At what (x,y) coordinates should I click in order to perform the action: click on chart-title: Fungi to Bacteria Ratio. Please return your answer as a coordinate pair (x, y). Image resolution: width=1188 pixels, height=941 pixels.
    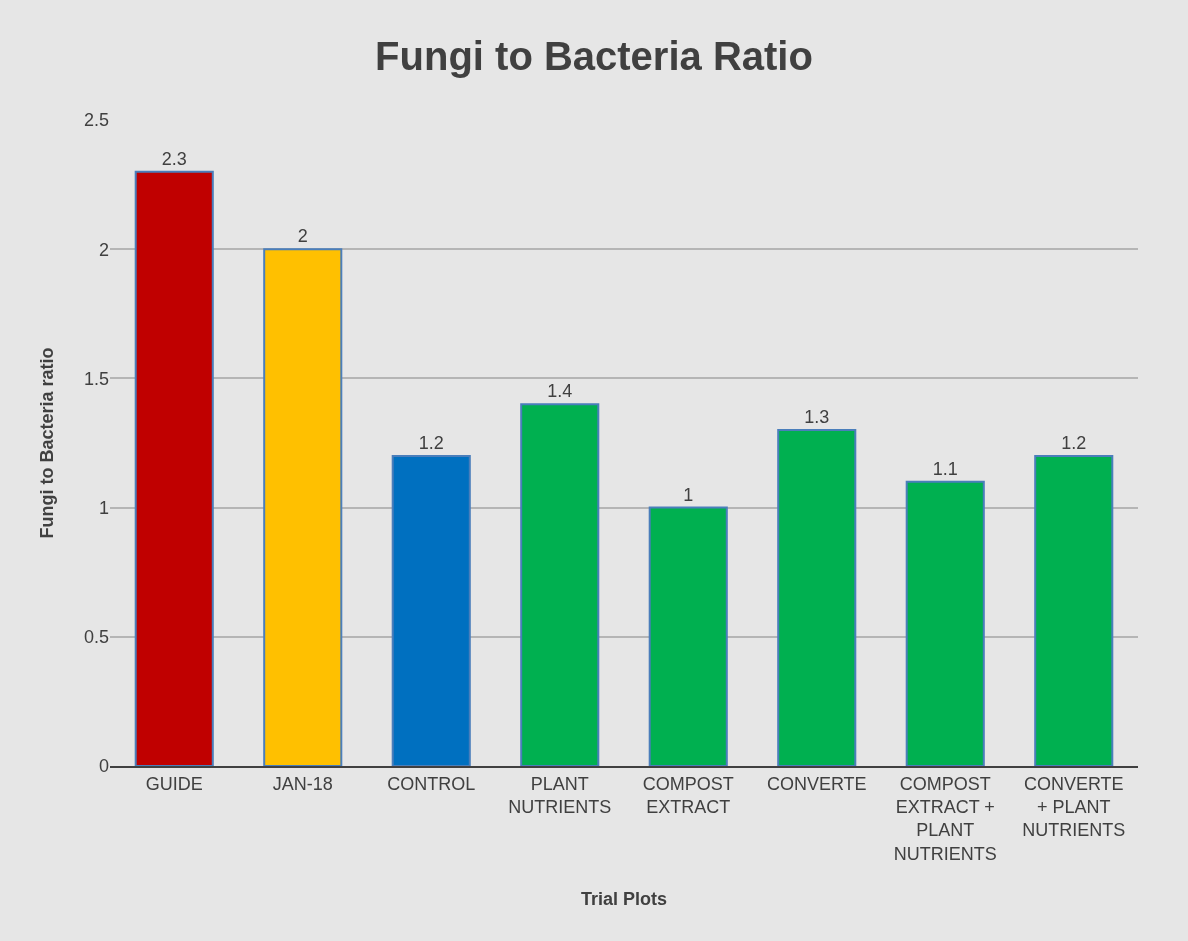
    Looking at the image, I should click on (594, 56).